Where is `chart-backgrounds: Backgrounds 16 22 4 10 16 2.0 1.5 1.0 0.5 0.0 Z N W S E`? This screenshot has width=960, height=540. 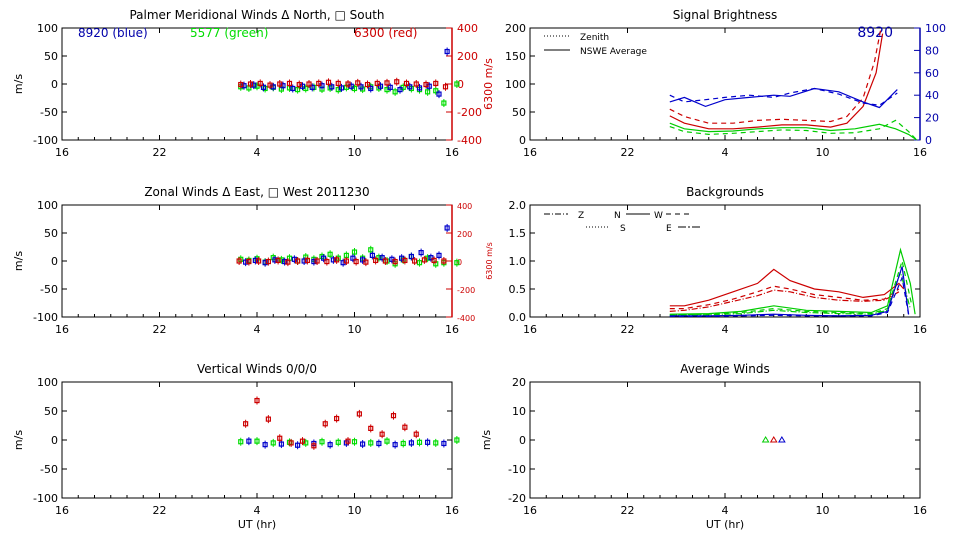 chart-backgrounds: Backgrounds 16 22 4 10 16 2.0 1.5 1.0 0.5 0.0 Z N W S E is located at coordinates (718, 260).